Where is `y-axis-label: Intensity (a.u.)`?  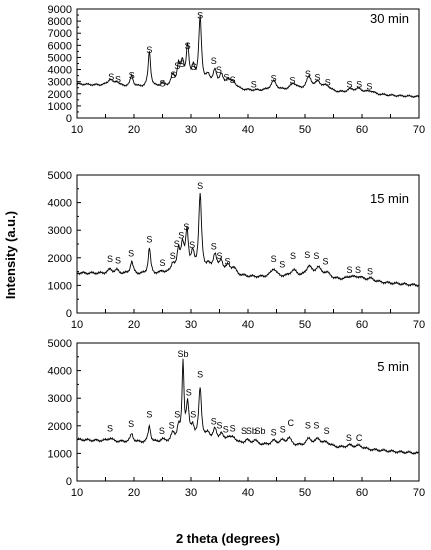
y-axis-label: Intensity (a.u.) is located at coordinates (10, 255).